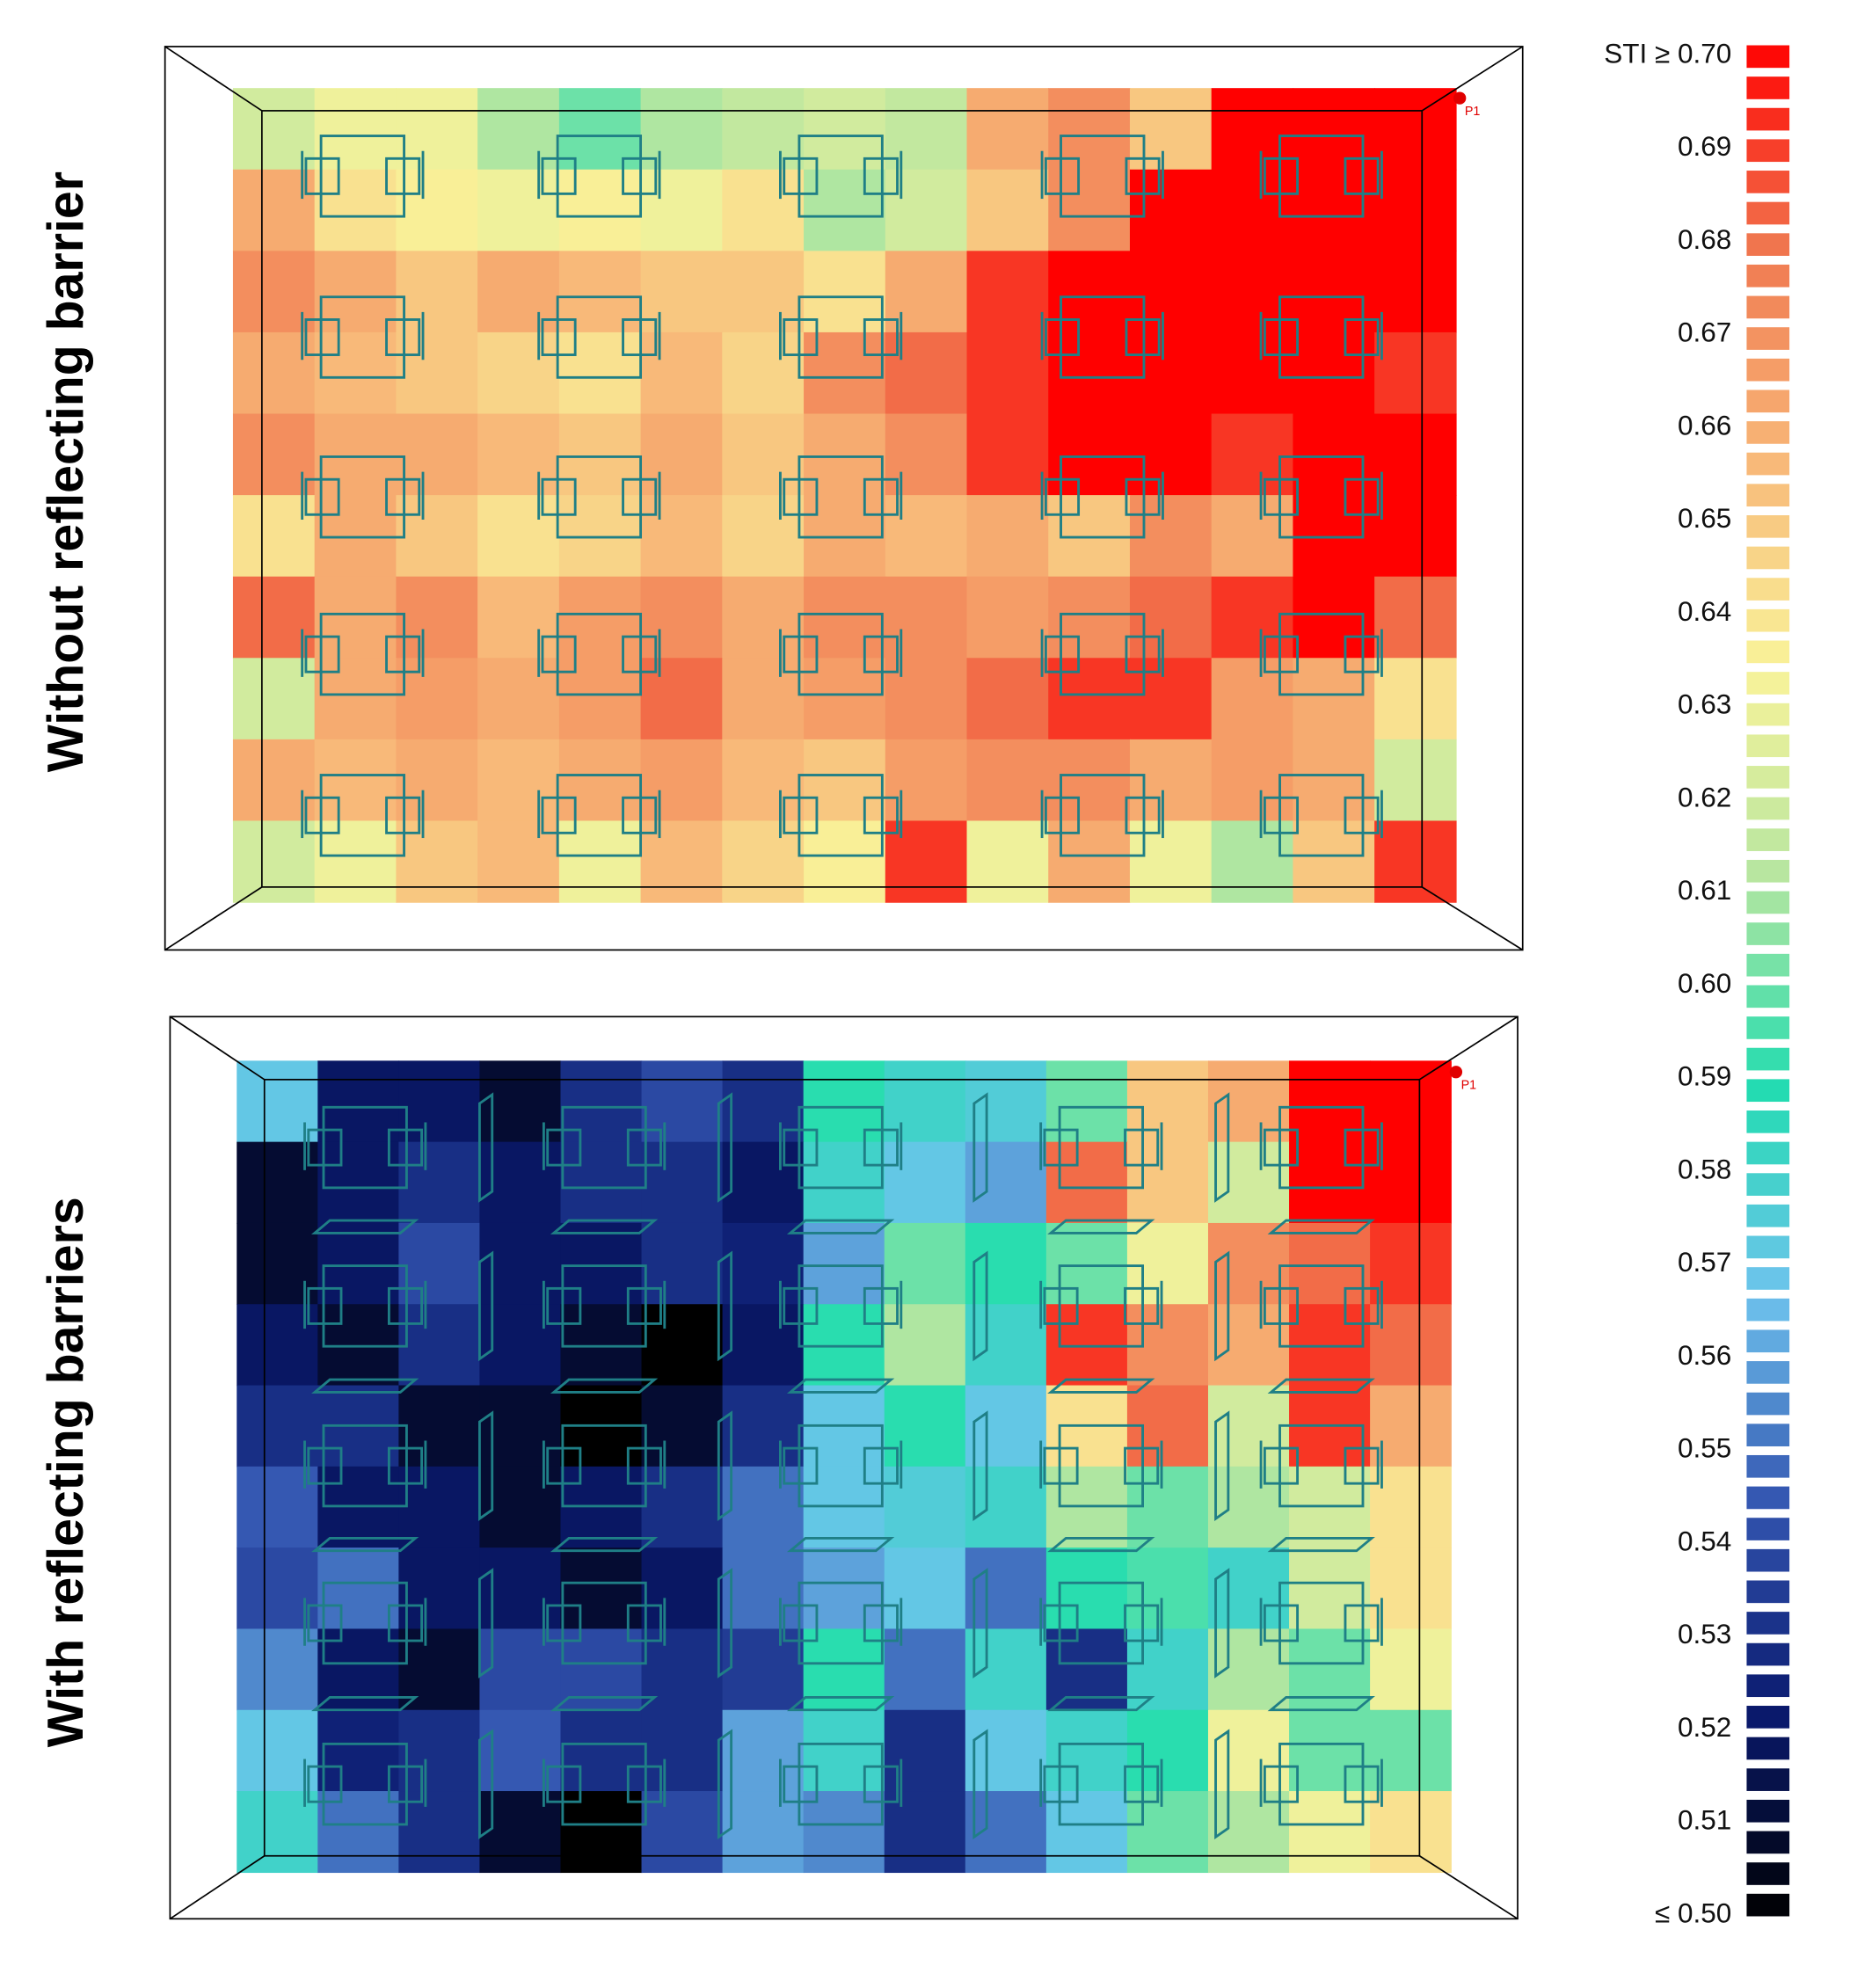  Describe the element at coordinates (1704, 1076) in the screenshot. I see `colorbar-tick-label: 0.59` at that location.